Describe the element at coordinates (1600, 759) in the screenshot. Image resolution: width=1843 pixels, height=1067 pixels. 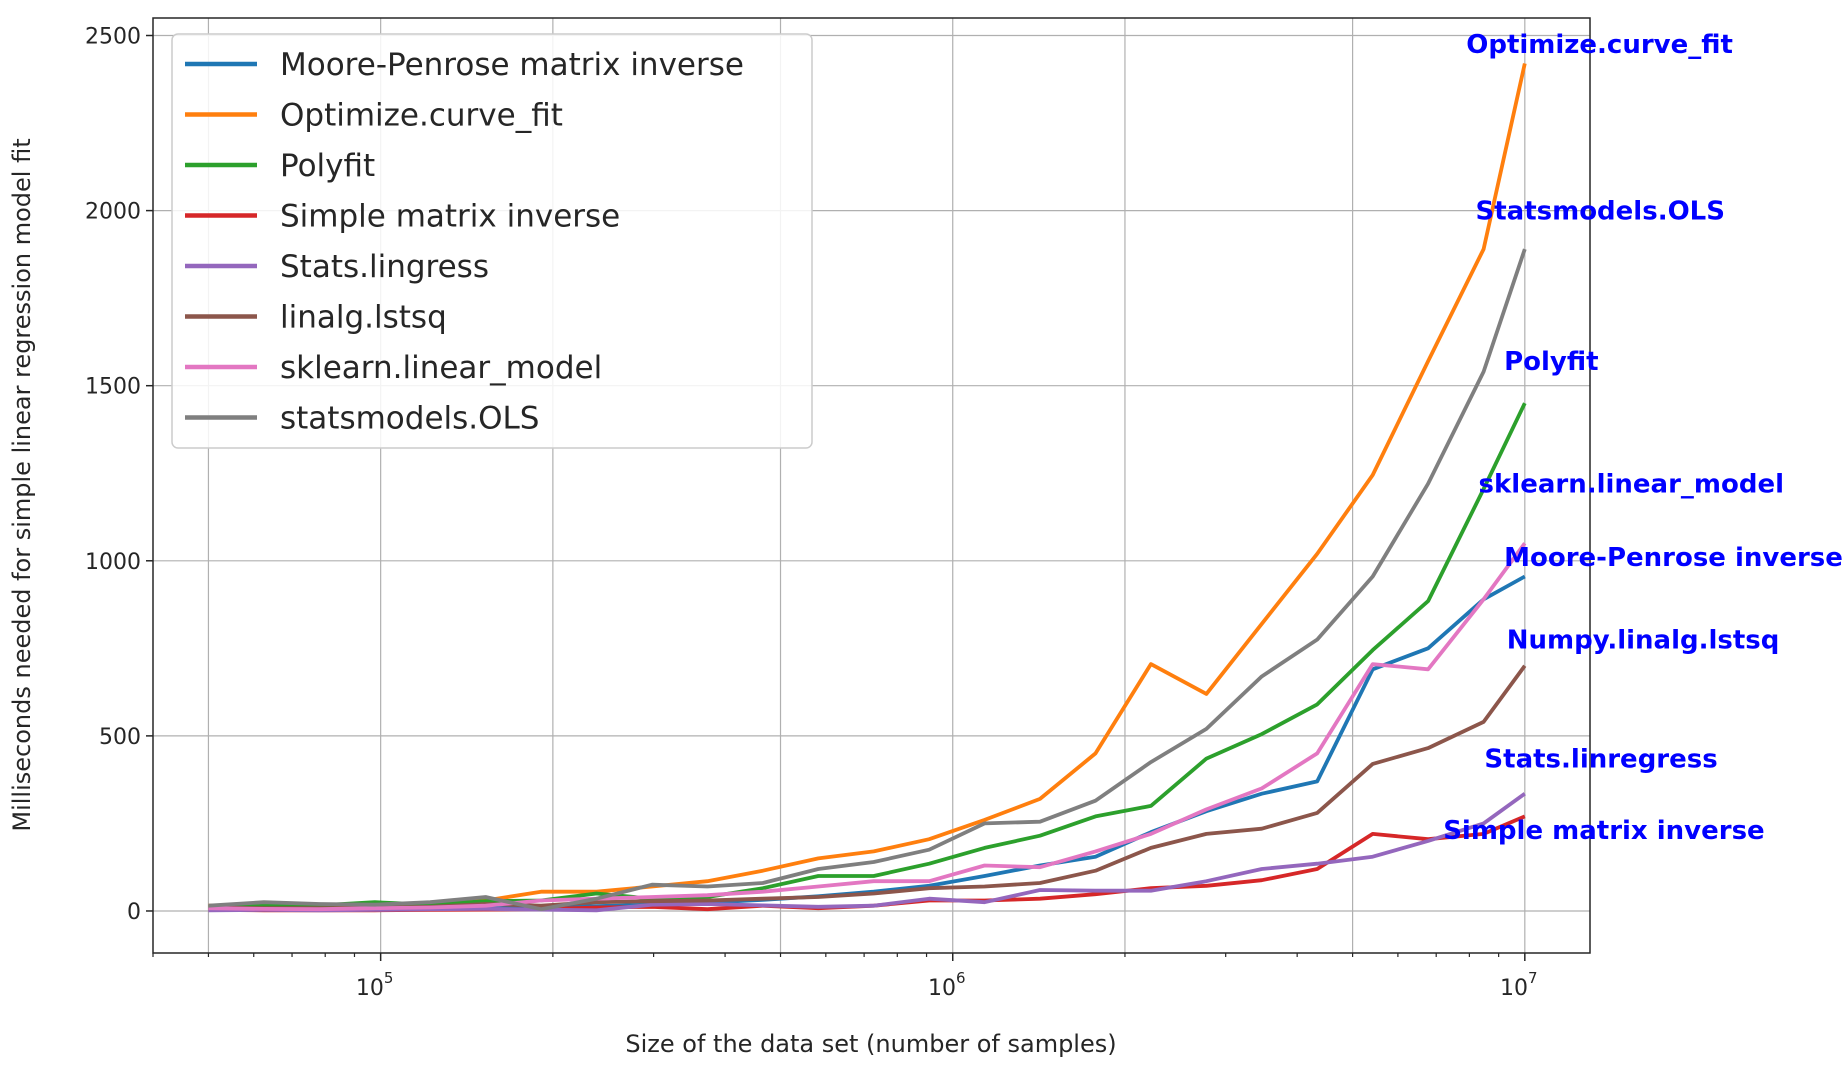
I see `annotation-label: Stats.linregress` at that location.